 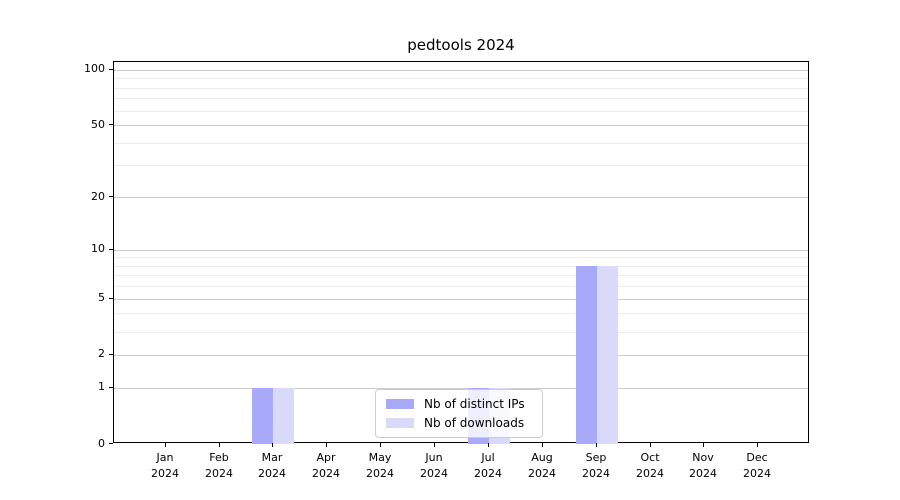 I want to click on xtick-label-dec: Dec 2024, so click(x=757, y=465).